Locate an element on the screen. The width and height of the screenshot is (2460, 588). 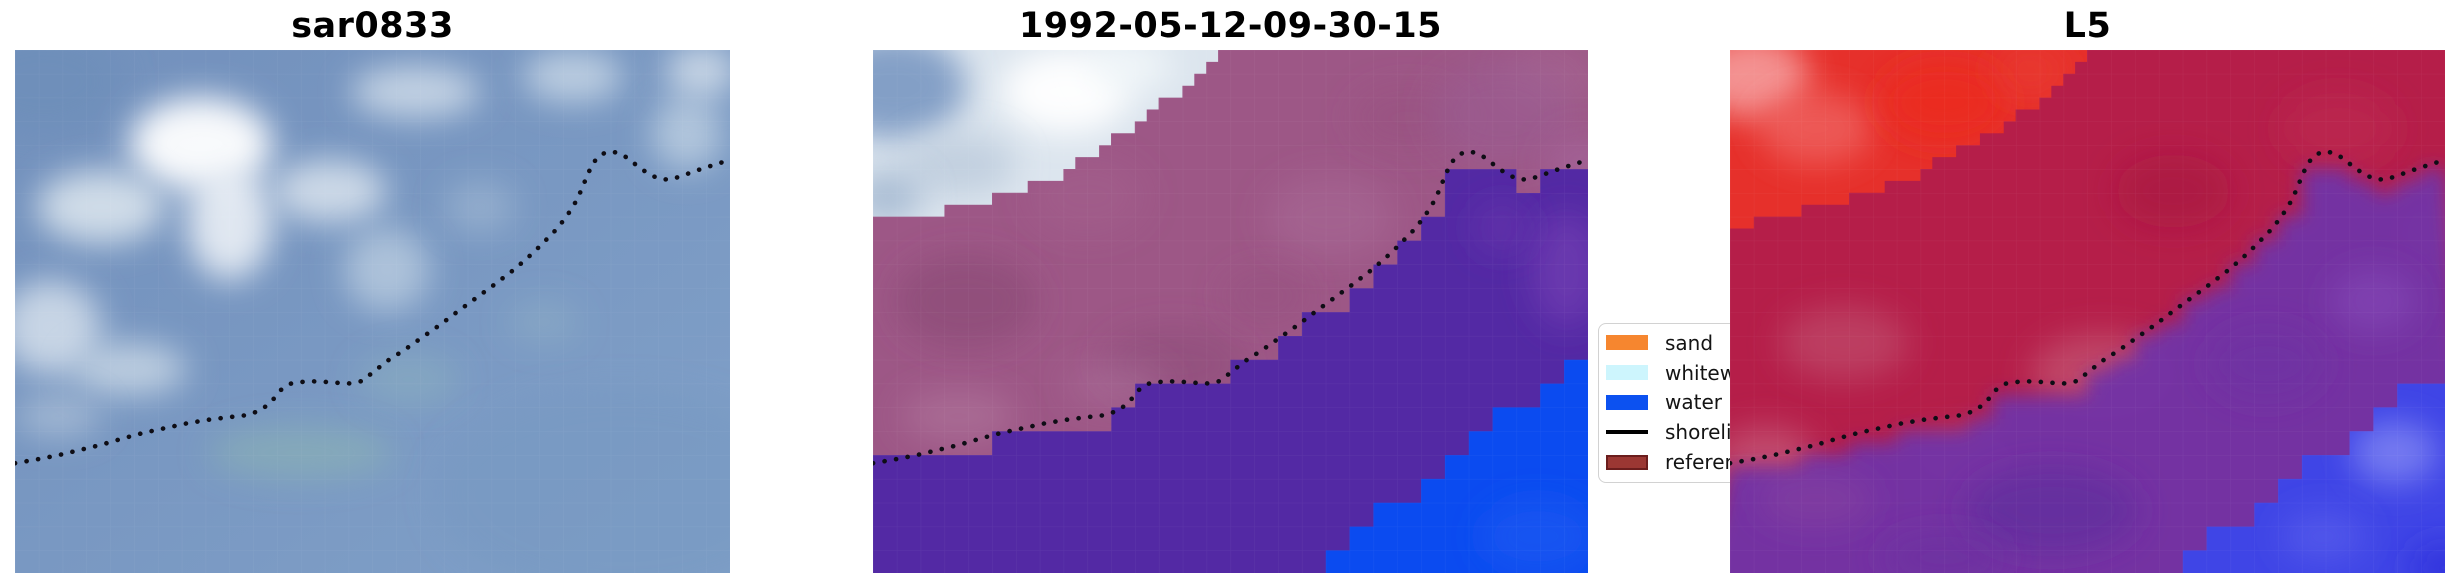
reference-color-swatch is located at coordinates (1627, 462).